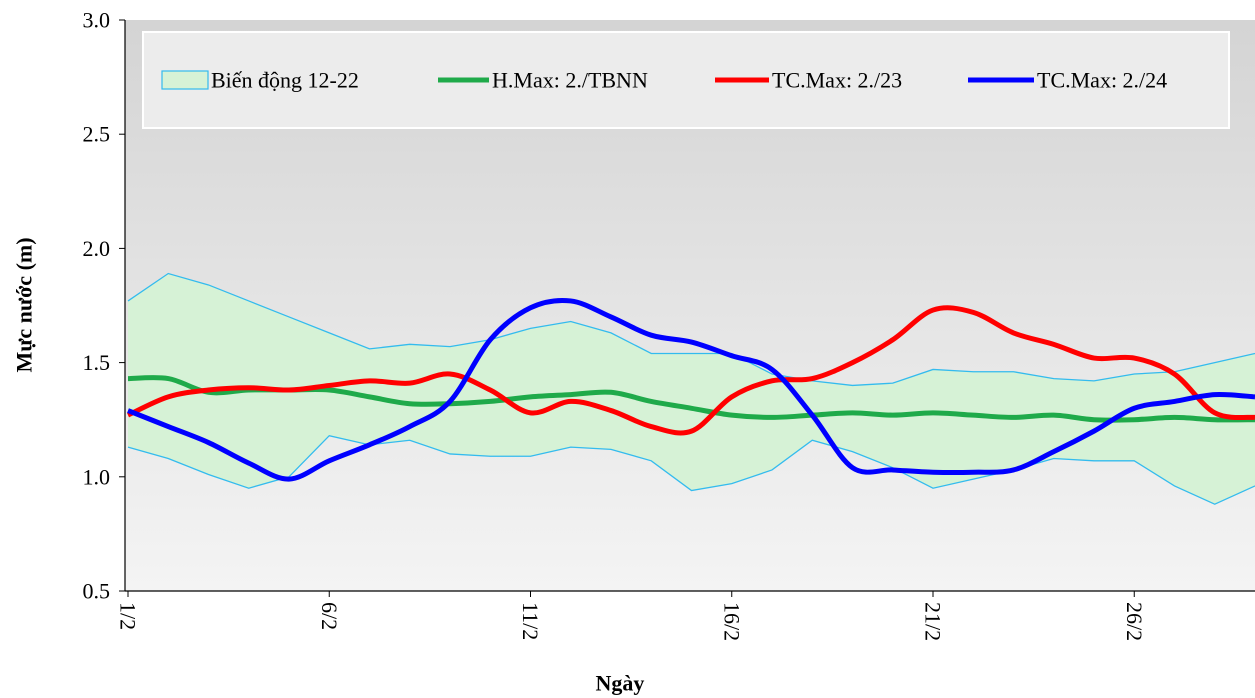 The image size is (1255, 698). Describe the element at coordinates (329, 616) in the screenshot. I see `x-tick-label: 6/2` at that location.